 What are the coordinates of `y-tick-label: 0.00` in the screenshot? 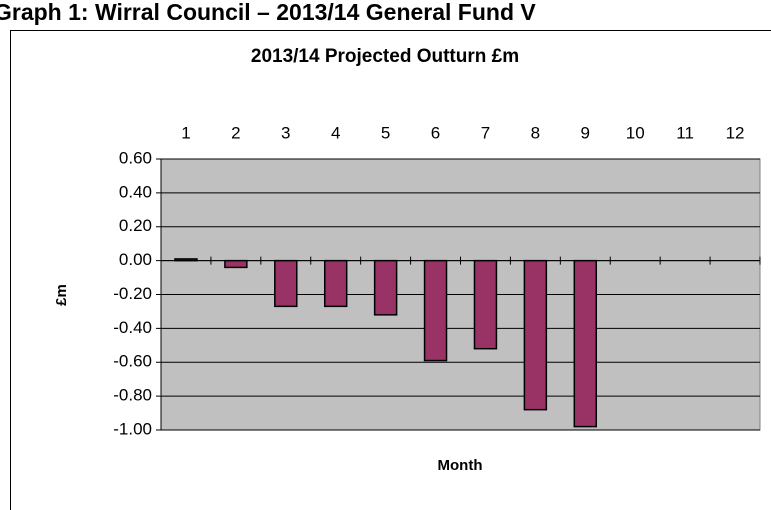 It's located at (135, 259).